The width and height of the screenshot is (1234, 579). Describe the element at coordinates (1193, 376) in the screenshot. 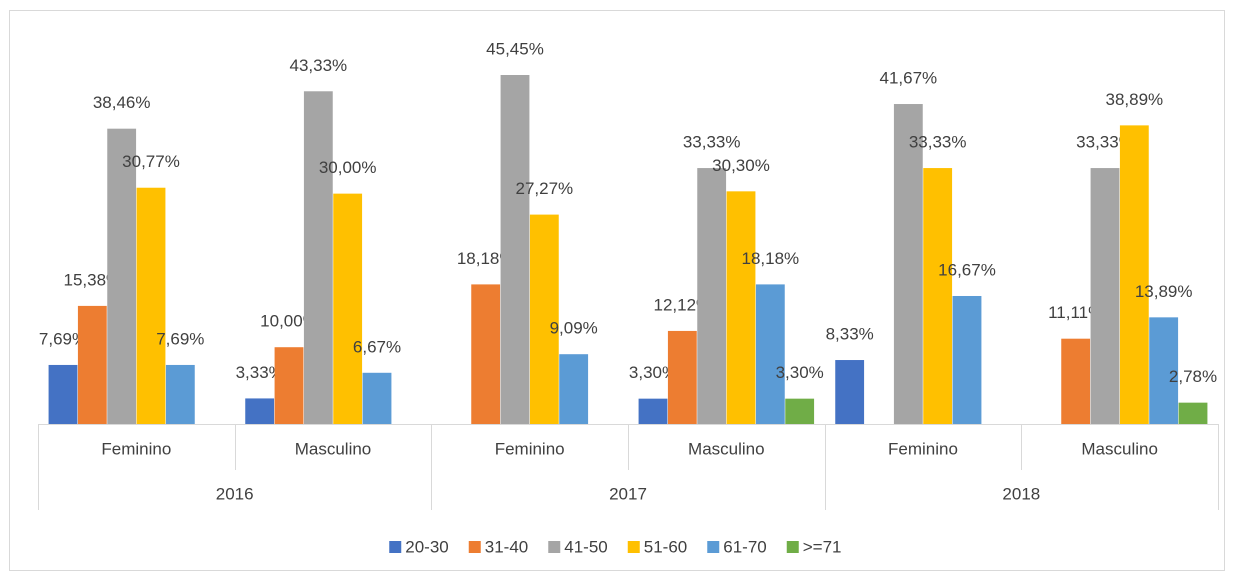

I see `data-label: 2,78%` at that location.